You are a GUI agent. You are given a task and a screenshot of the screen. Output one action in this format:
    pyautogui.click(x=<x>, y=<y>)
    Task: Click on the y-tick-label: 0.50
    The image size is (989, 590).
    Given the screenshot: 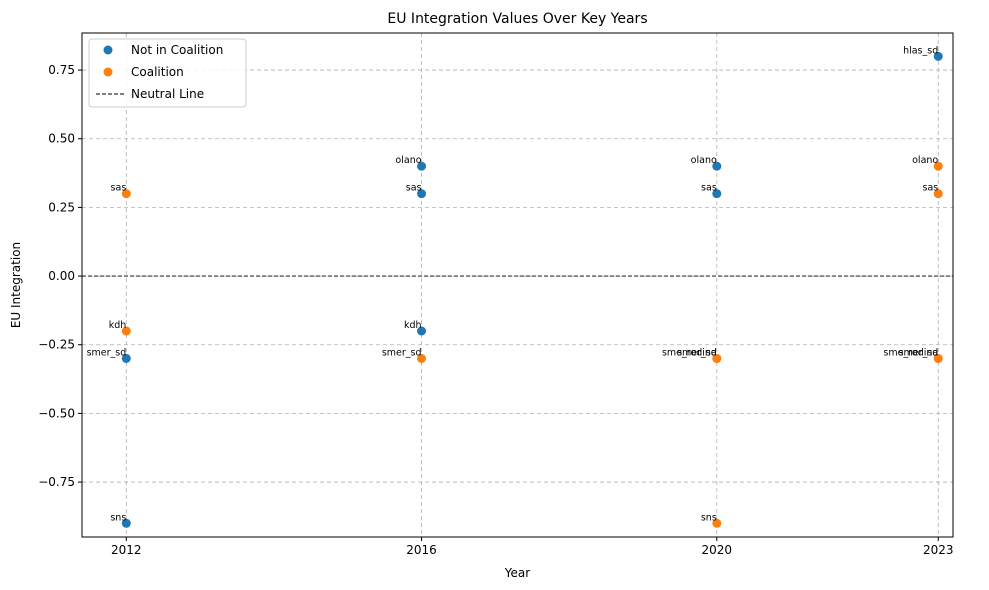 What is the action you would take?
    pyautogui.click(x=61, y=139)
    